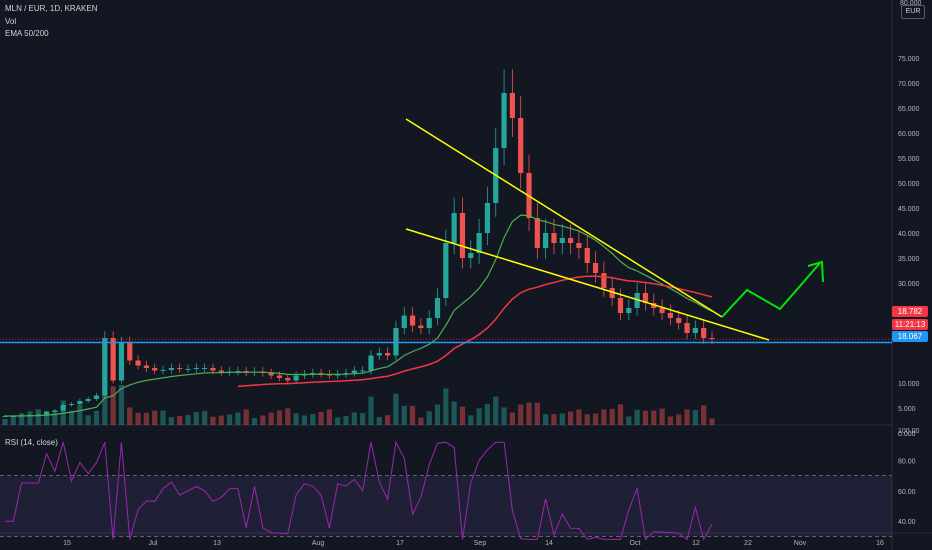 The image size is (932, 550). I want to click on ema200-line, so click(475, 331).